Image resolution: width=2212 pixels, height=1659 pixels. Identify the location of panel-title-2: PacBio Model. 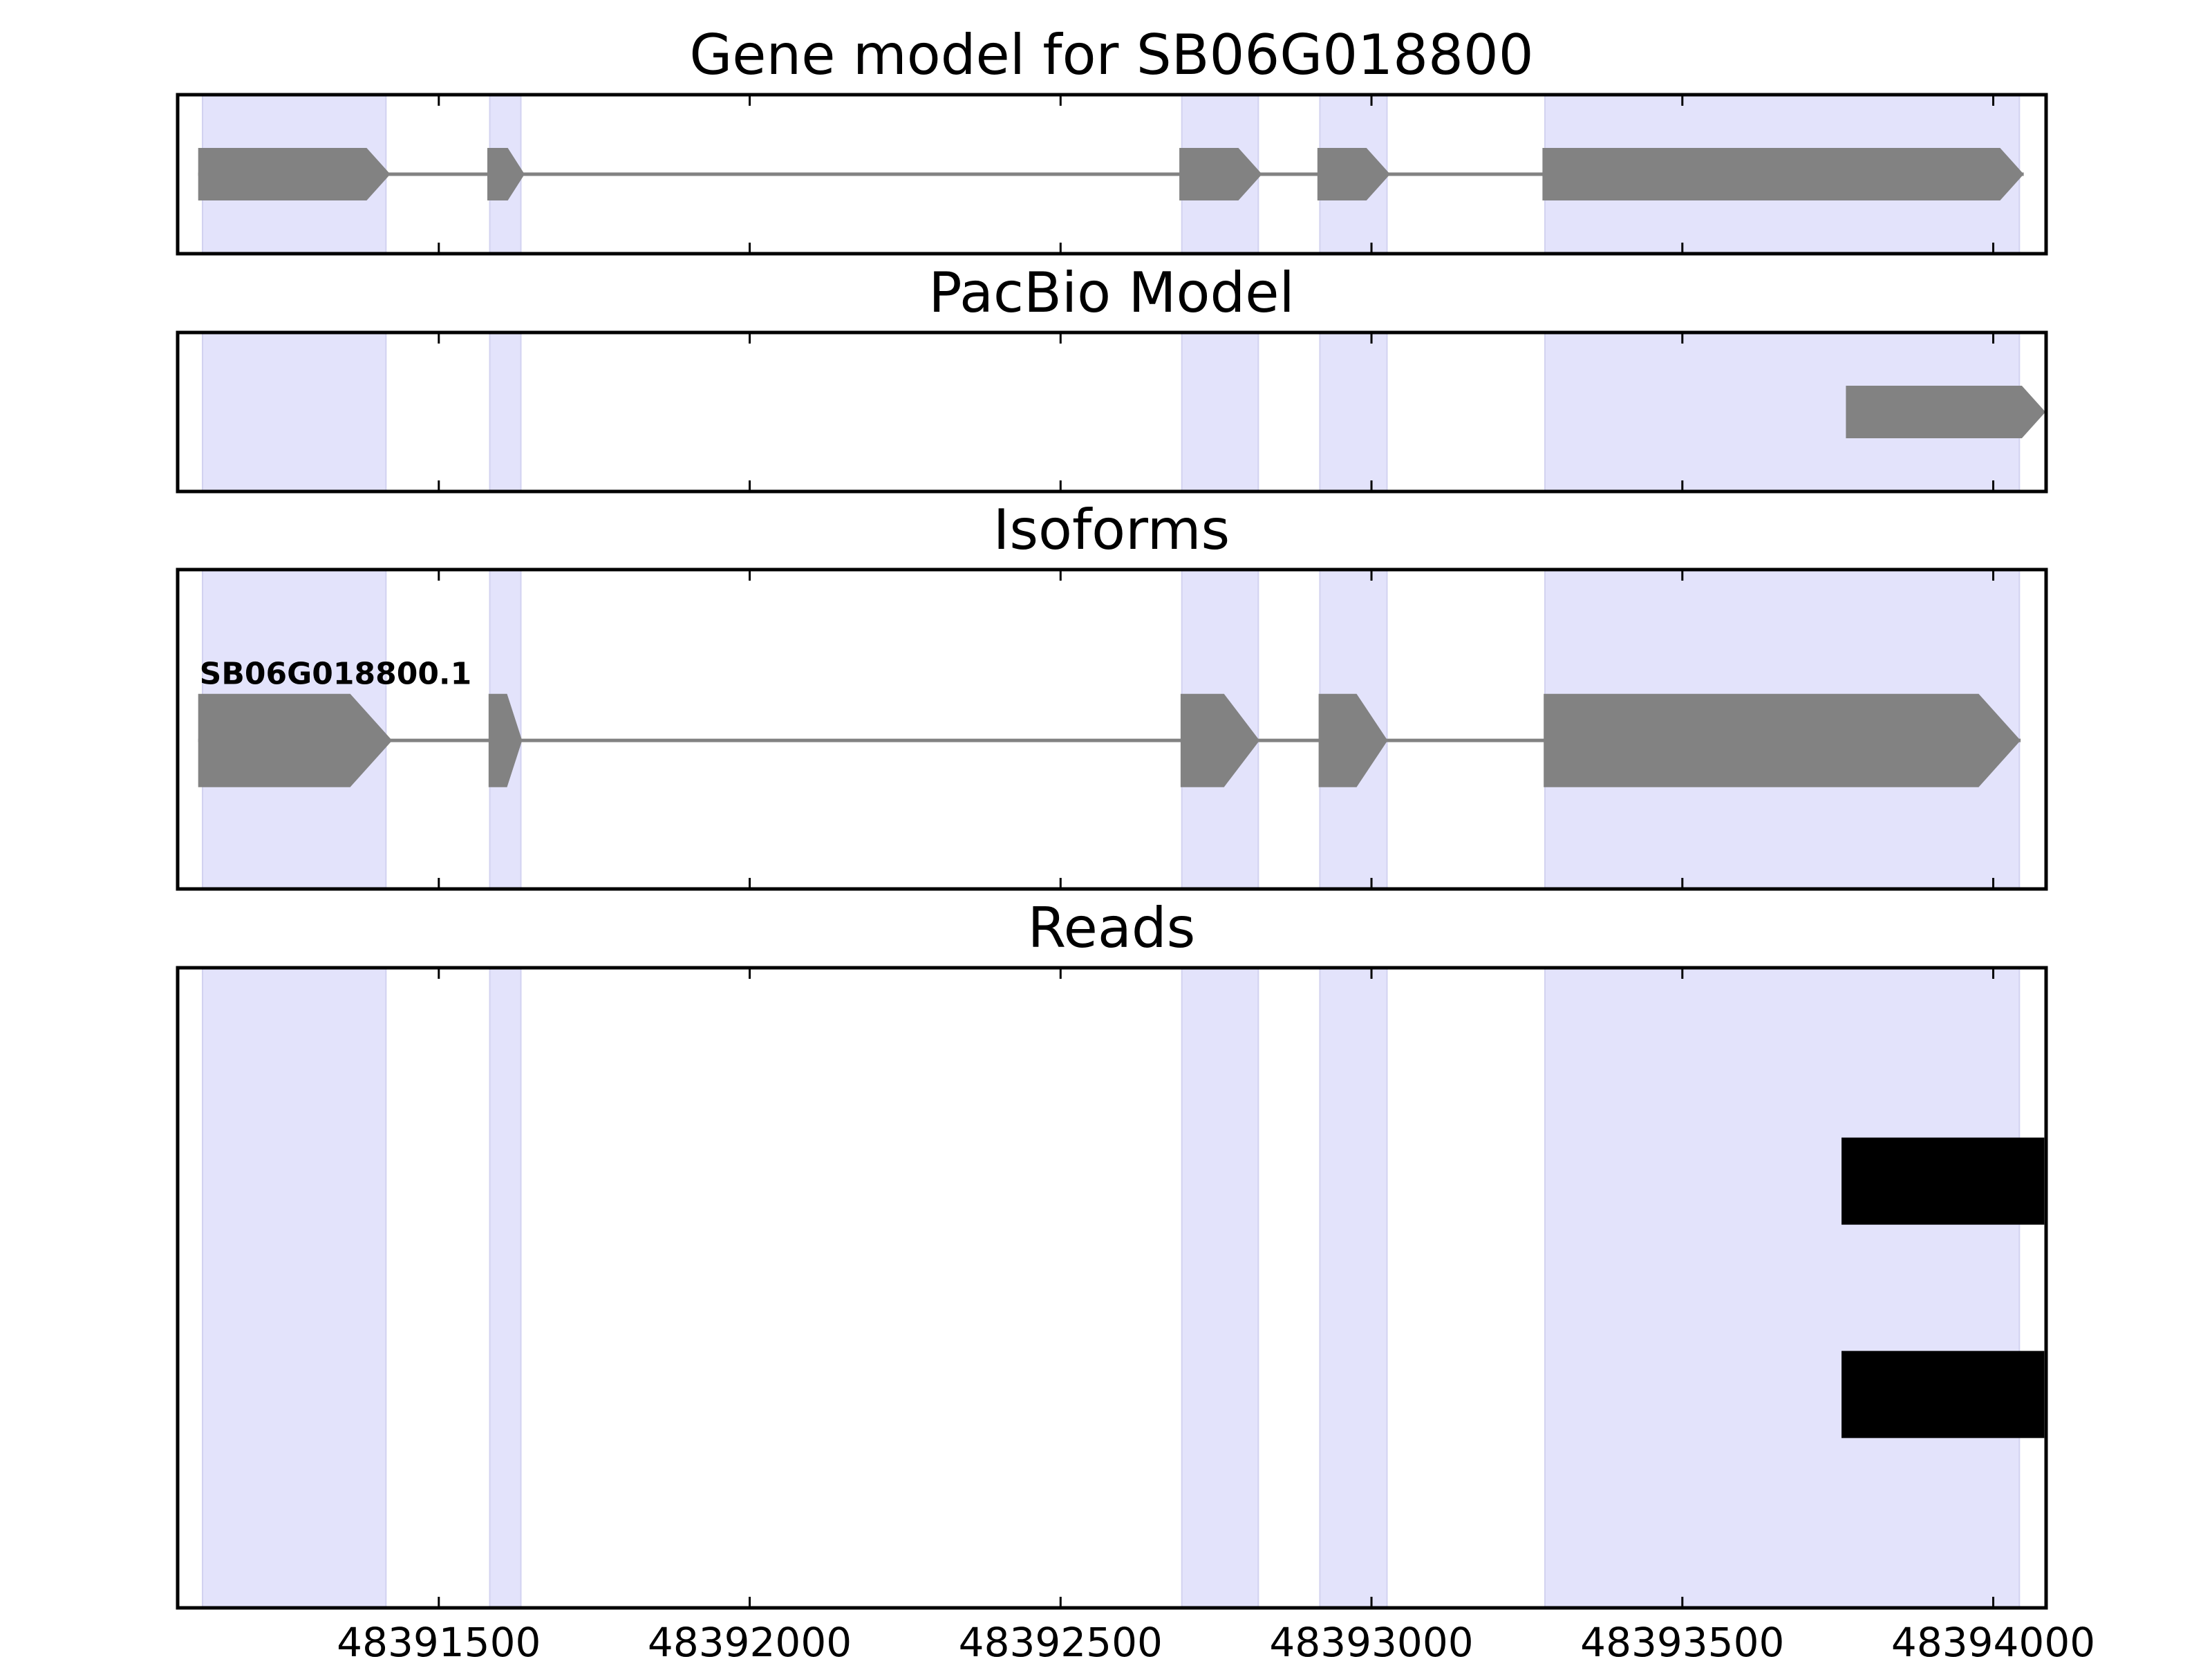
(1111, 293).